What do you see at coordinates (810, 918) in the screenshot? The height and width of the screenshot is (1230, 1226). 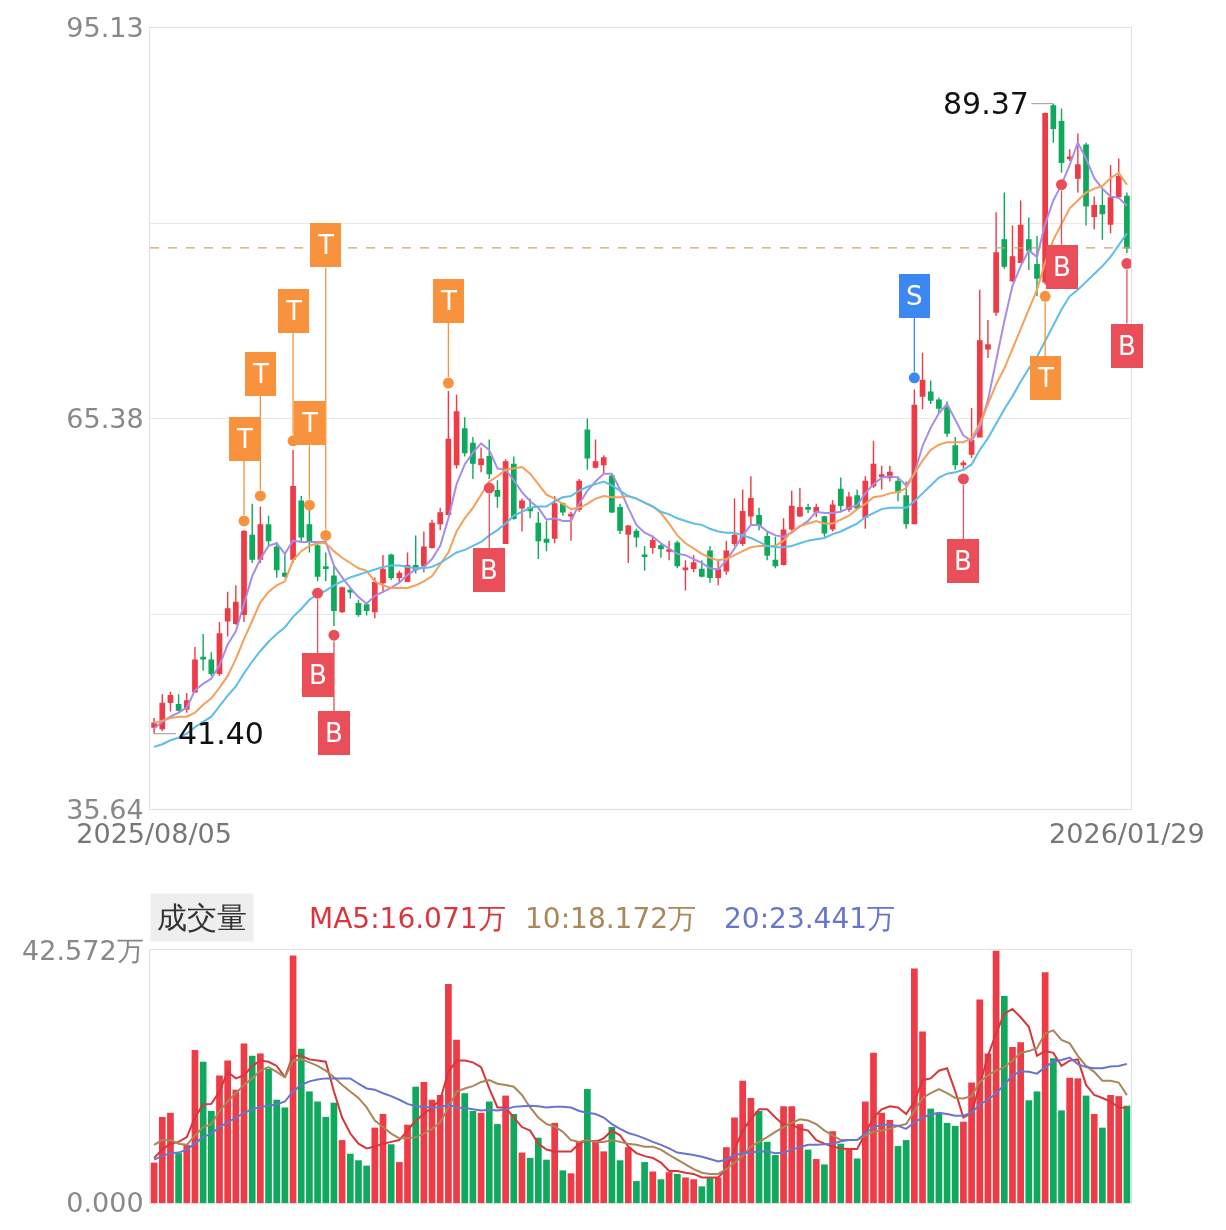 I see `text: 20:23.441万` at bounding box center [810, 918].